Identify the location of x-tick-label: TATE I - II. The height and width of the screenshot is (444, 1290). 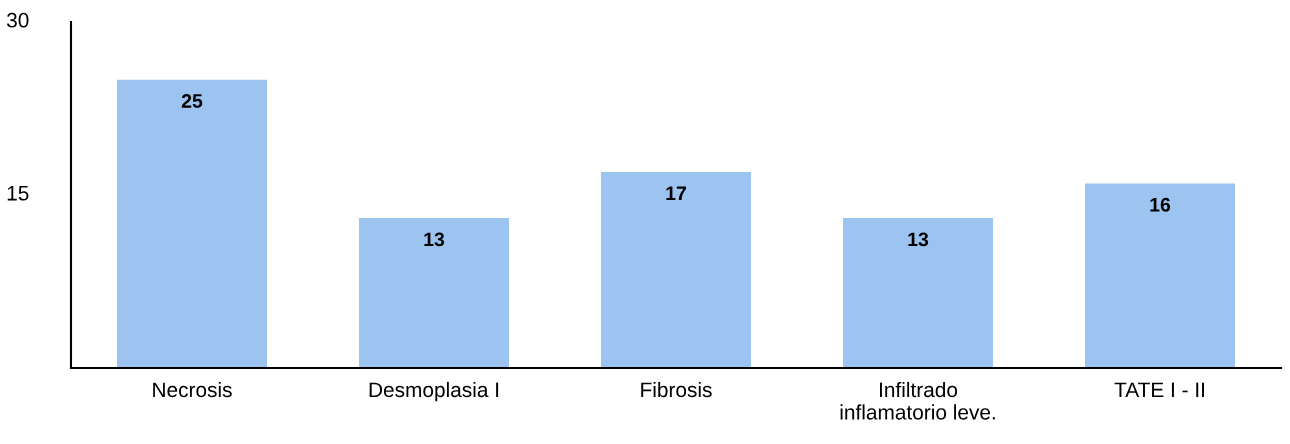
(1159, 389).